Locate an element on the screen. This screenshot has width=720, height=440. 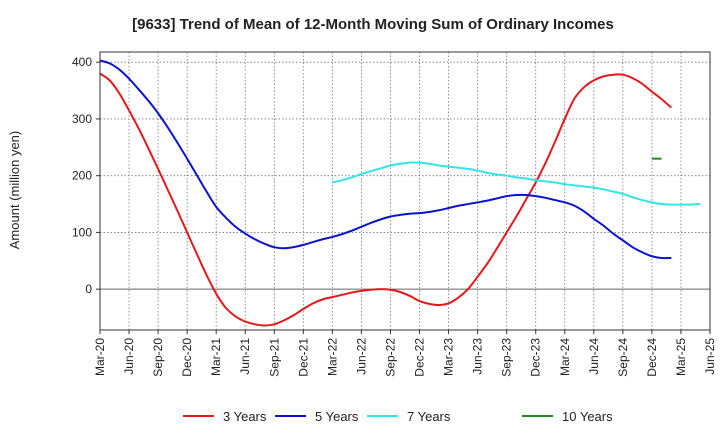
x-tick-label: Jun-23 is located at coordinates (478, 356).